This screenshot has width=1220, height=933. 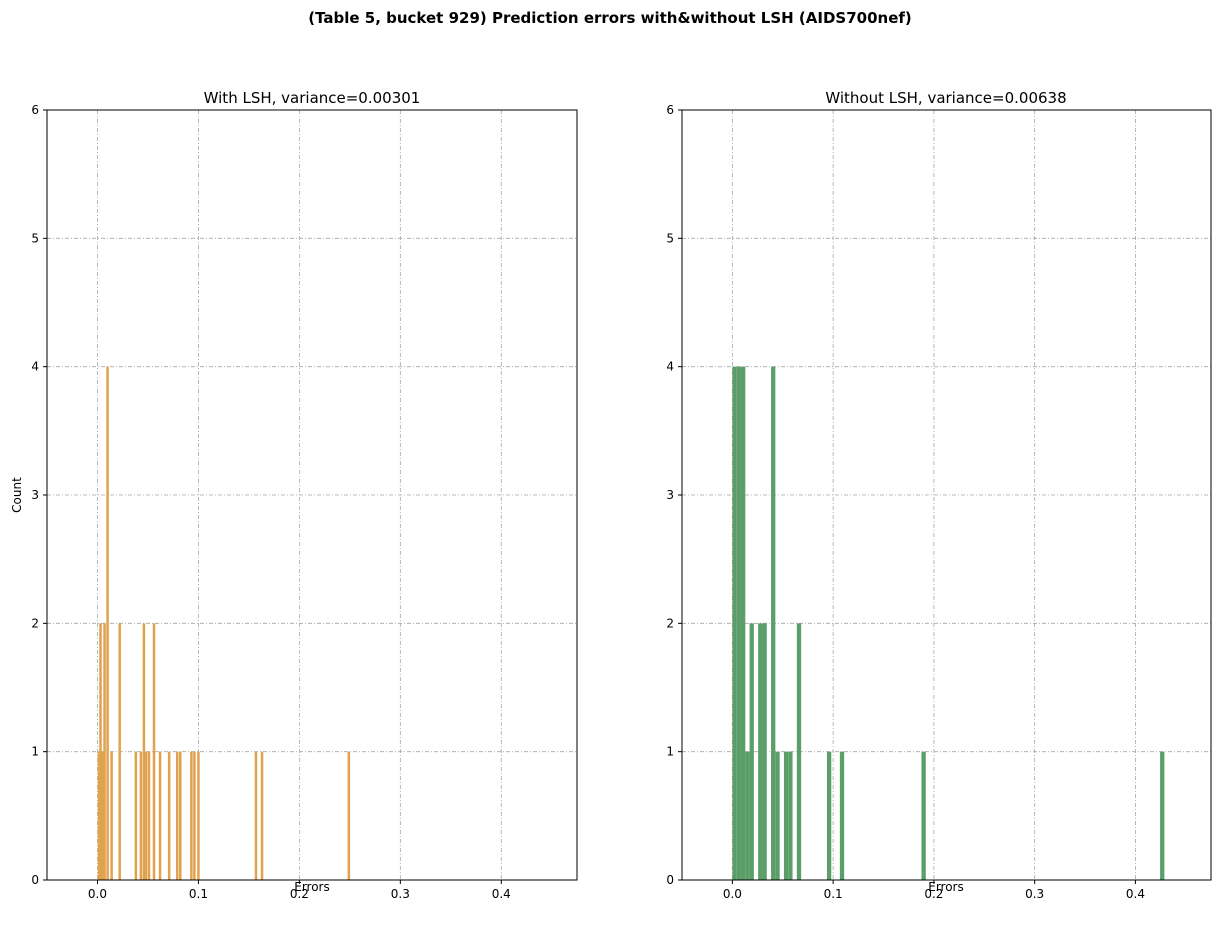 I want to click on y-axis-label-with-lsh: Count, so click(x=17, y=495).